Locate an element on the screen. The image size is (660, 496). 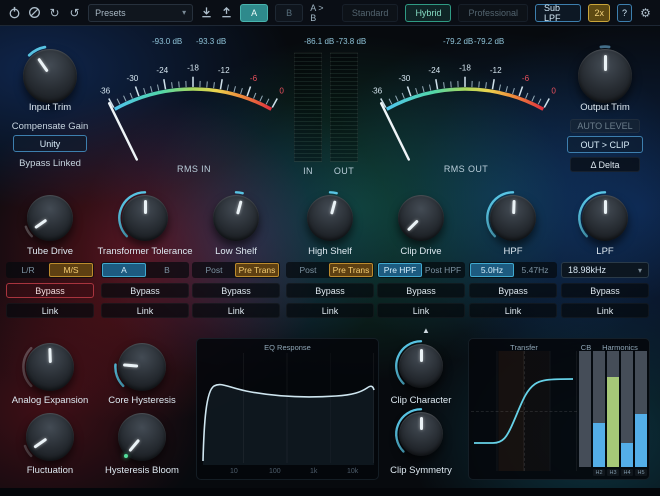
hysteresis-bloom-knob is located at coordinates (142, 437).